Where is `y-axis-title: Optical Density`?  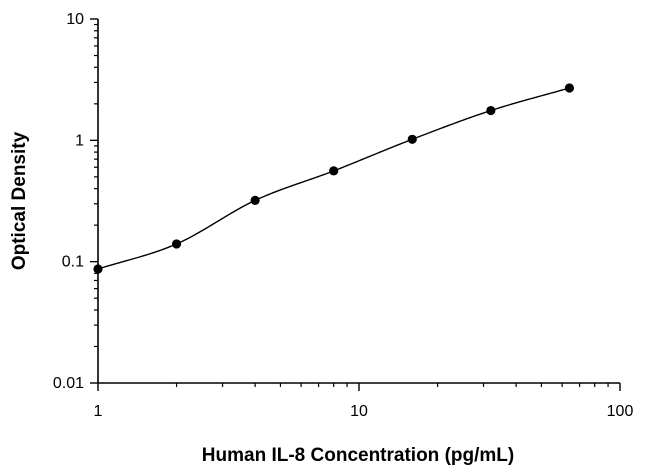 y-axis-title: Optical Density is located at coordinates (19, 200).